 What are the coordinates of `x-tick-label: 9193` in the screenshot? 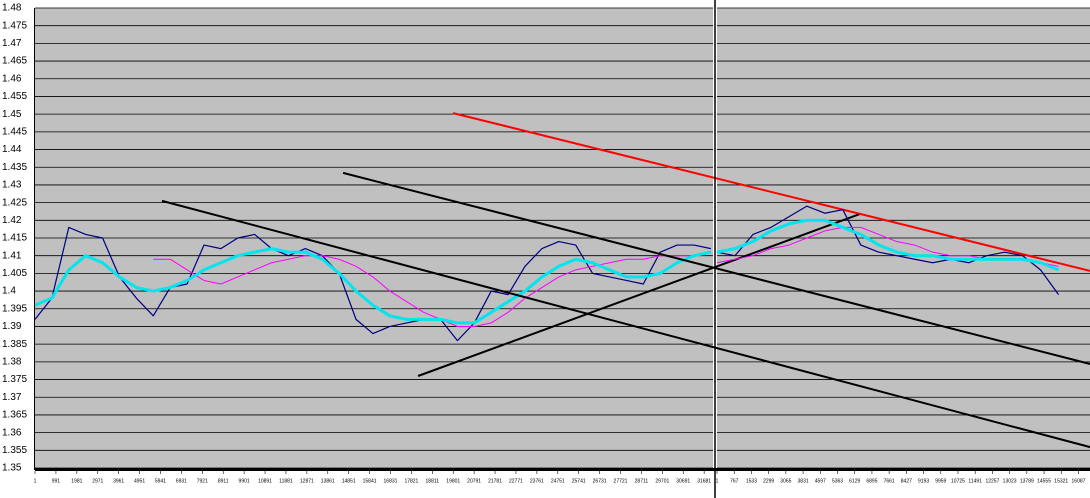 It's located at (923, 481).